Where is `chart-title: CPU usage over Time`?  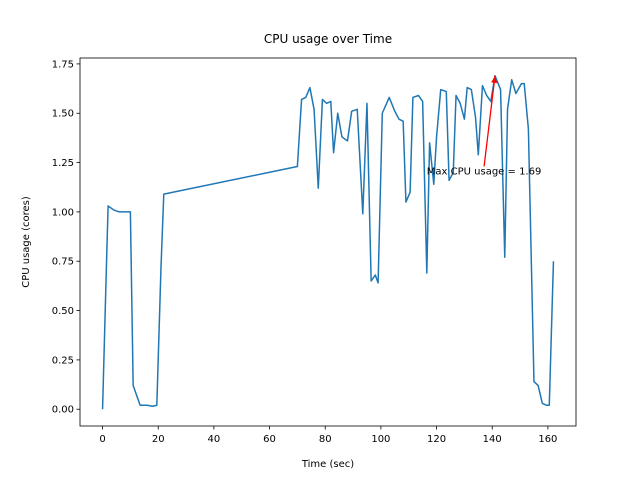 chart-title: CPU usage over Time is located at coordinates (328, 39).